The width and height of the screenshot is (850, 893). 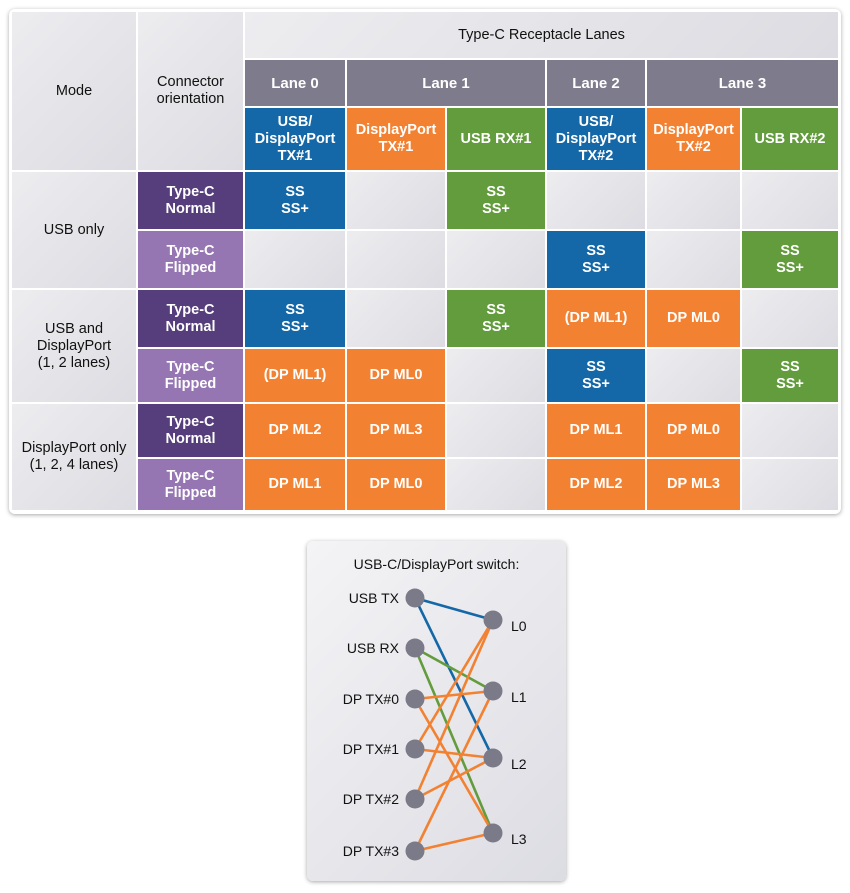 What do you see at coordinates (596, 139) in the screenshot?
I see `signal-header: USB/ DisplayPort TX#2` at bounding box center [596, 139].